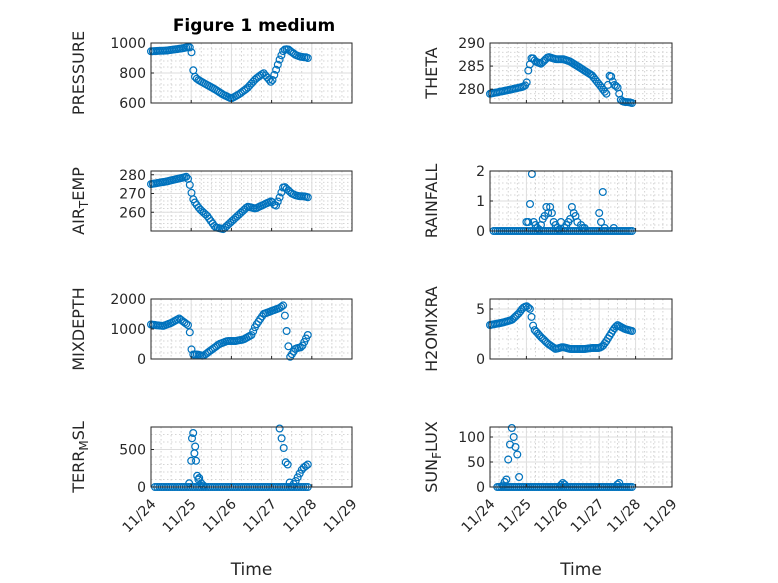 The width and height of the screenshot is (778, 583). What do you see at coordinates (78, 328) in the screenshot?
I see `y-axis-label: MIXDEPTH` at bounding box center [78, 328].